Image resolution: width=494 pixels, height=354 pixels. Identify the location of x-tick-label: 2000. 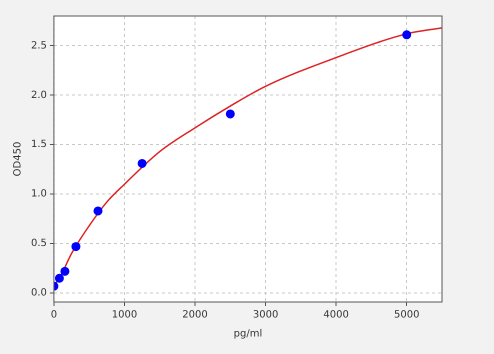
(195, 315).